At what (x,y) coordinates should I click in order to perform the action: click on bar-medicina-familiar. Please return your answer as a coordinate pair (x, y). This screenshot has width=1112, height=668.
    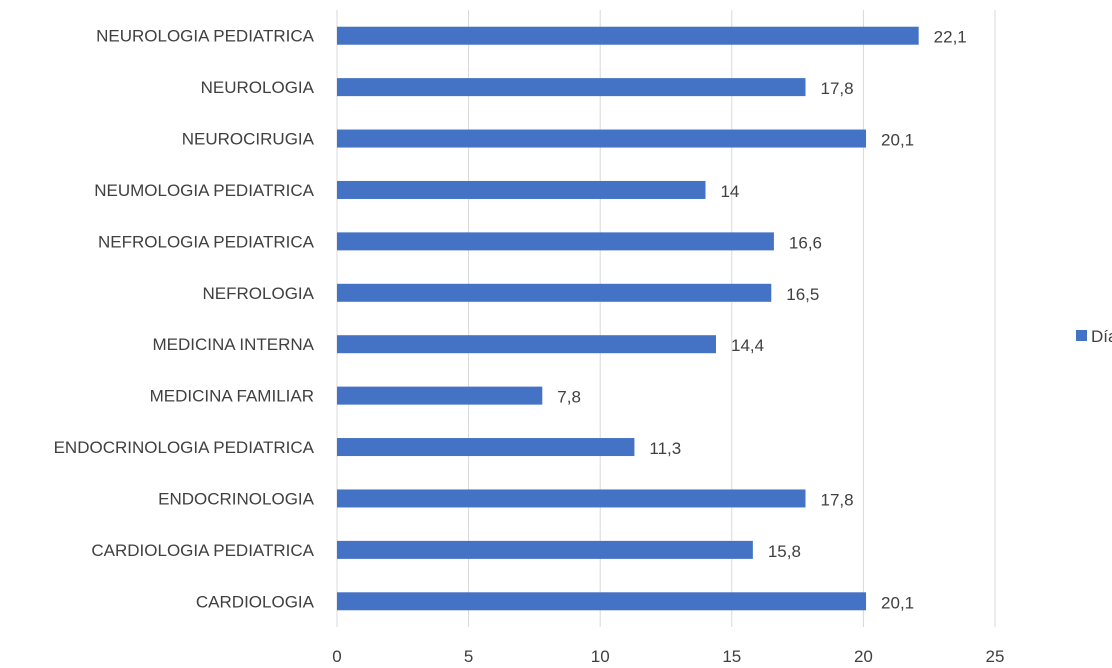
    Looking at the image, I should click on (440, 395).